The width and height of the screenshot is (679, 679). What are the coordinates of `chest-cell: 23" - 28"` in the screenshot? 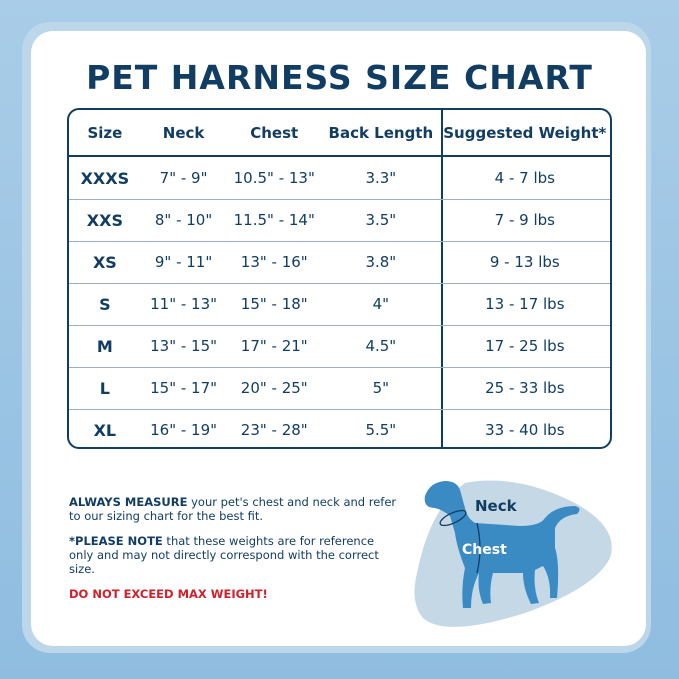 It's located at (274, 430).